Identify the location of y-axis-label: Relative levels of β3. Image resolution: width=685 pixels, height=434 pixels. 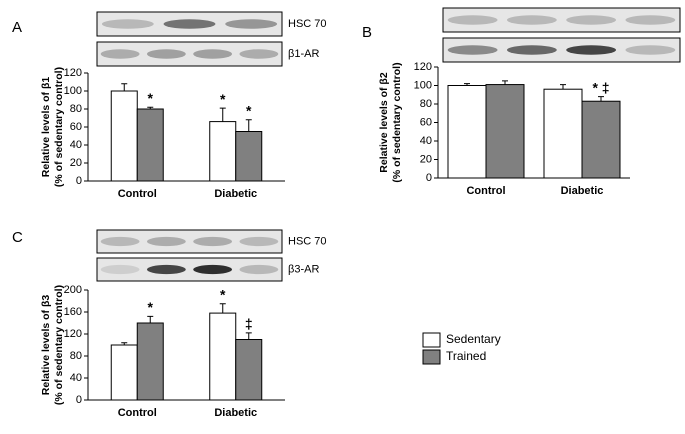
(46, 345).